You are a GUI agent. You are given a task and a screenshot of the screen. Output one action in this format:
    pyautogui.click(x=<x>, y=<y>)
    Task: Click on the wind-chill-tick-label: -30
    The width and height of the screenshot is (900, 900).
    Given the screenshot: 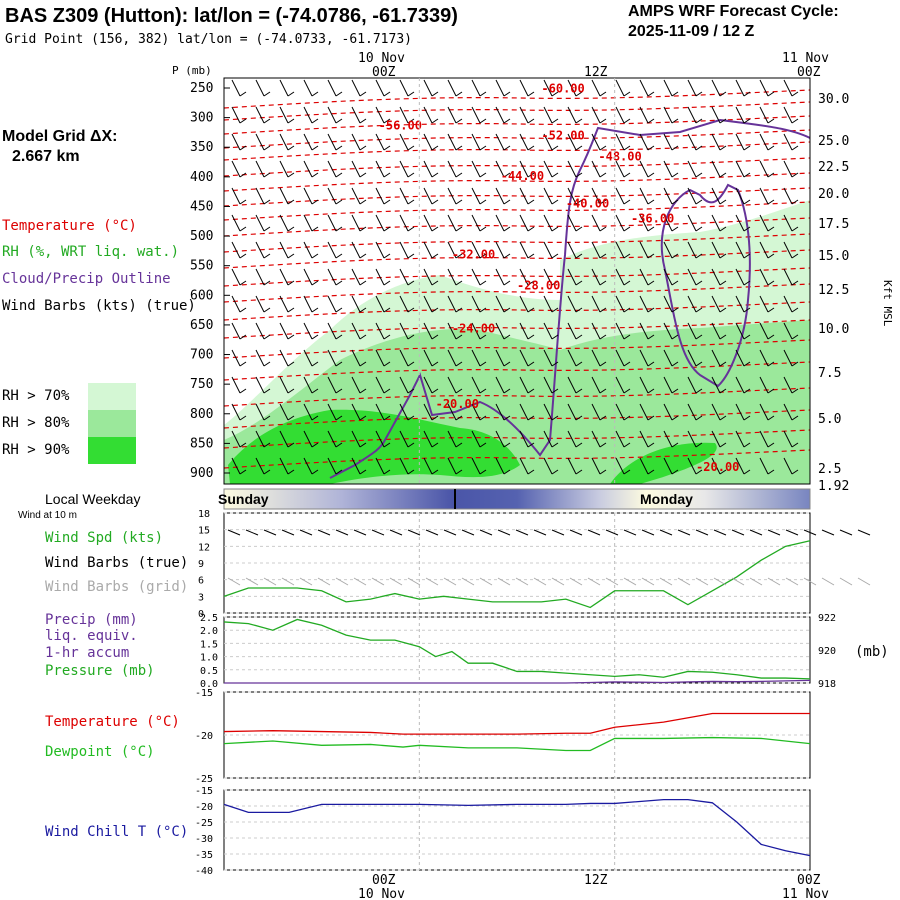 What is the action you would take?
    pyautogui.click(x=204, y=839)
    